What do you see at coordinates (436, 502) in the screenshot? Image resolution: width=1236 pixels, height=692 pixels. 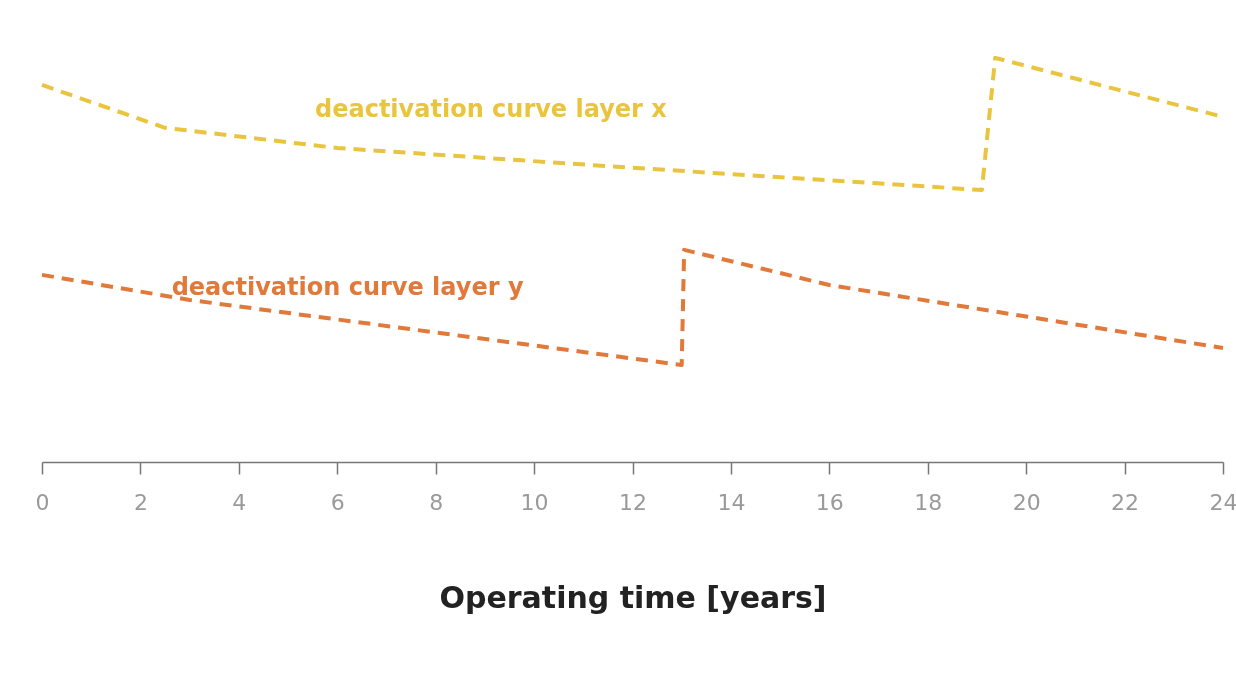 I see `x-tick-label: 8` at bounding box center [436, 502].